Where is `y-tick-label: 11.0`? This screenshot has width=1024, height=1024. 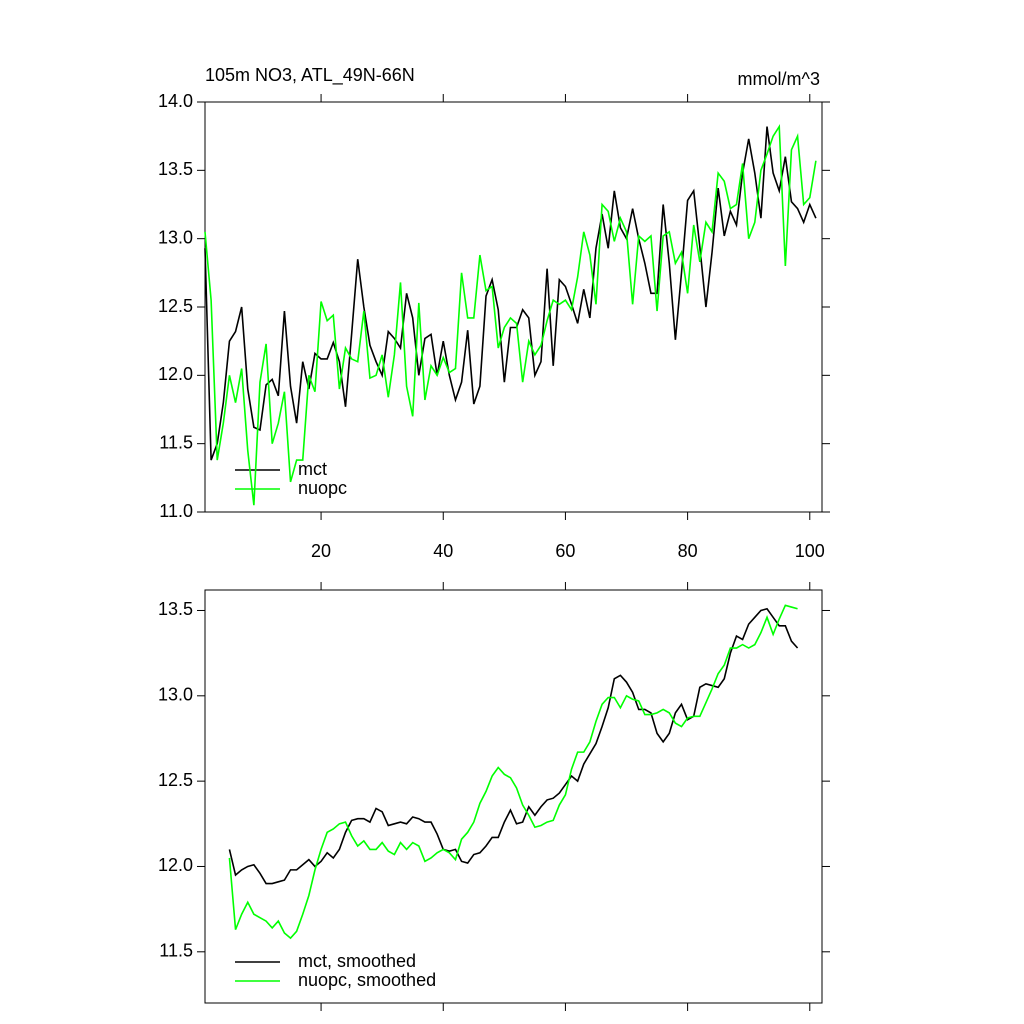 y-tick-label: 11.0 is located at coordinates (176, 511).